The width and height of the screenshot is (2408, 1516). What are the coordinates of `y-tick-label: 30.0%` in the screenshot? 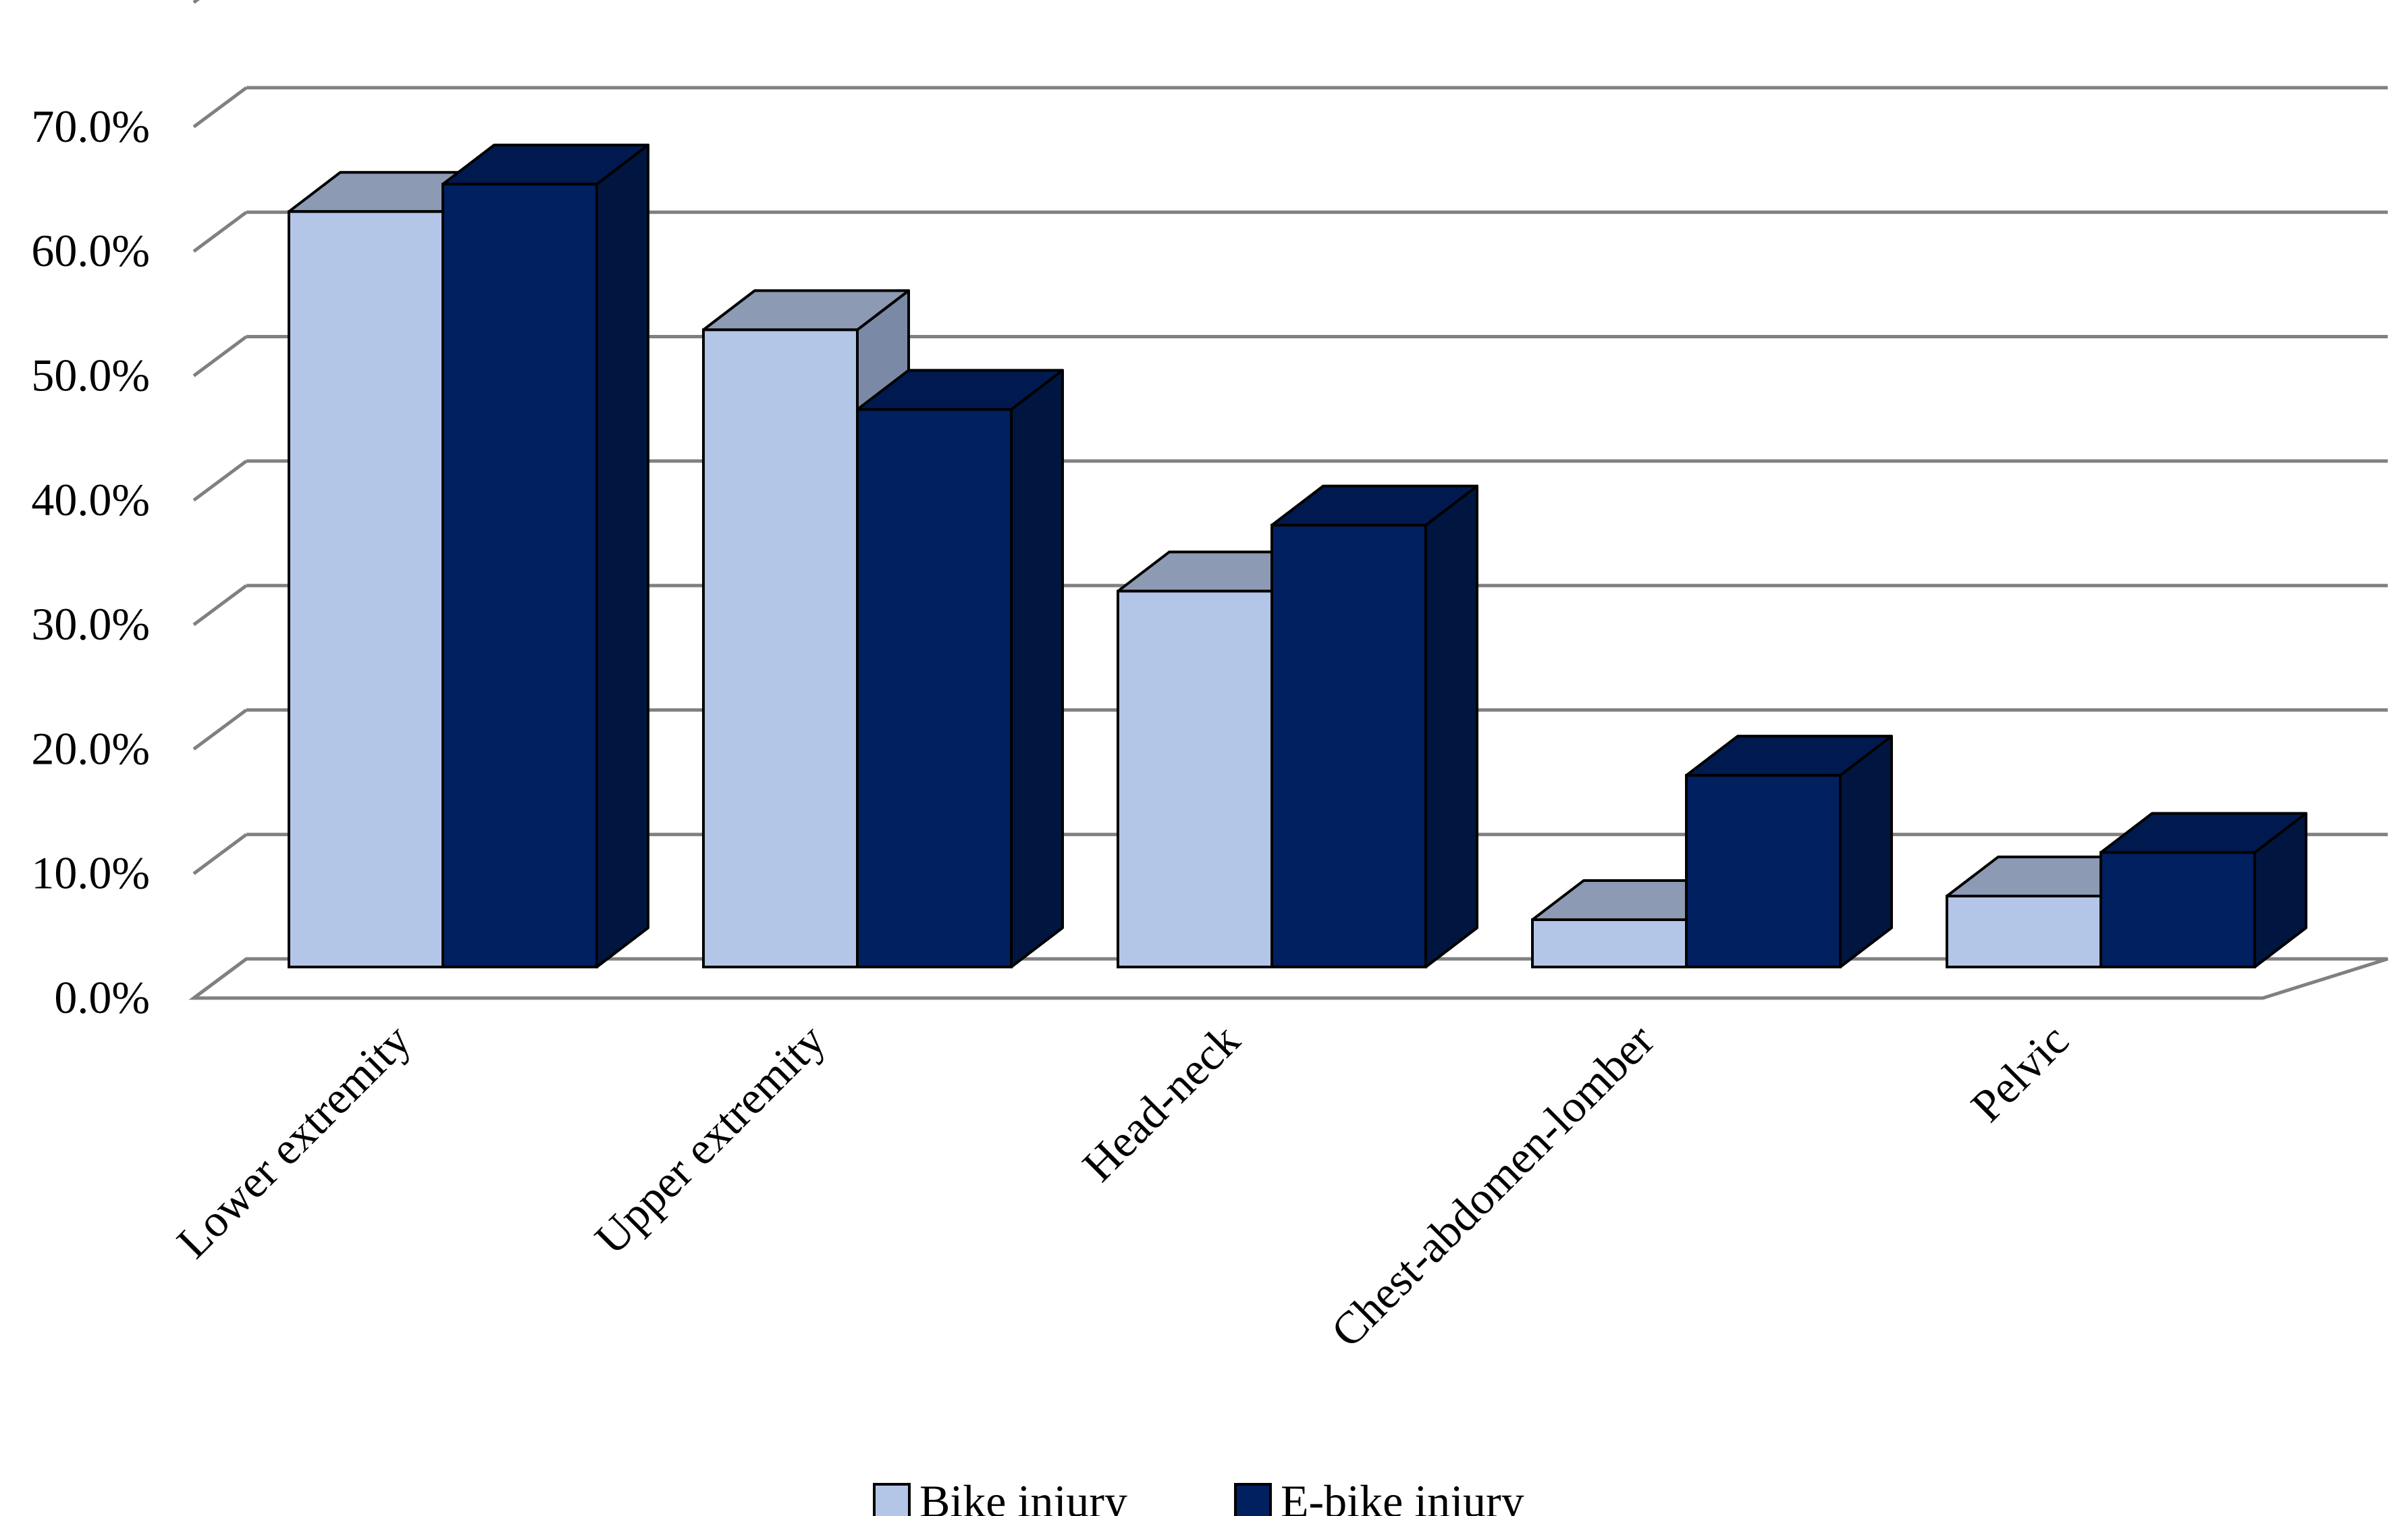 It's located at (90, 624).